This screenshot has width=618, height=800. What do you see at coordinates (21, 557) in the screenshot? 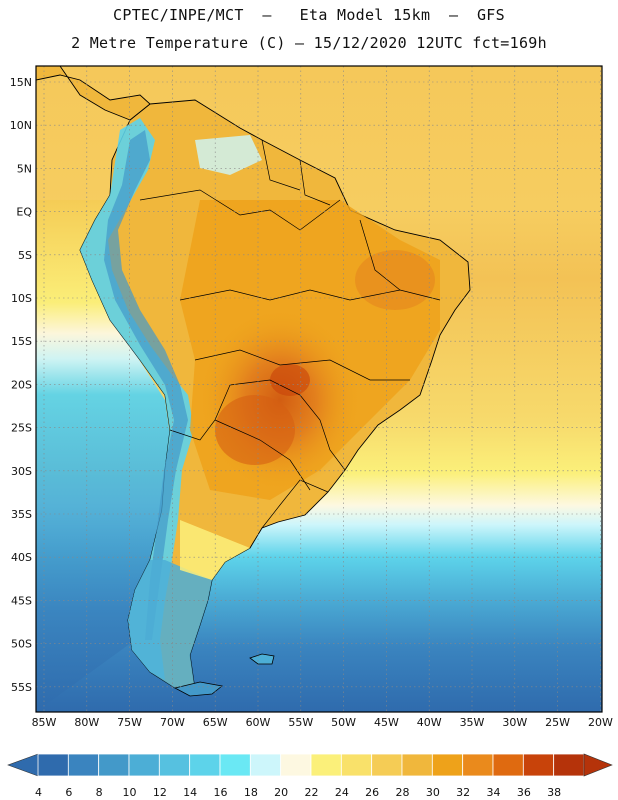
I see `lat-label: 40S` at bounding box center [21, 557].